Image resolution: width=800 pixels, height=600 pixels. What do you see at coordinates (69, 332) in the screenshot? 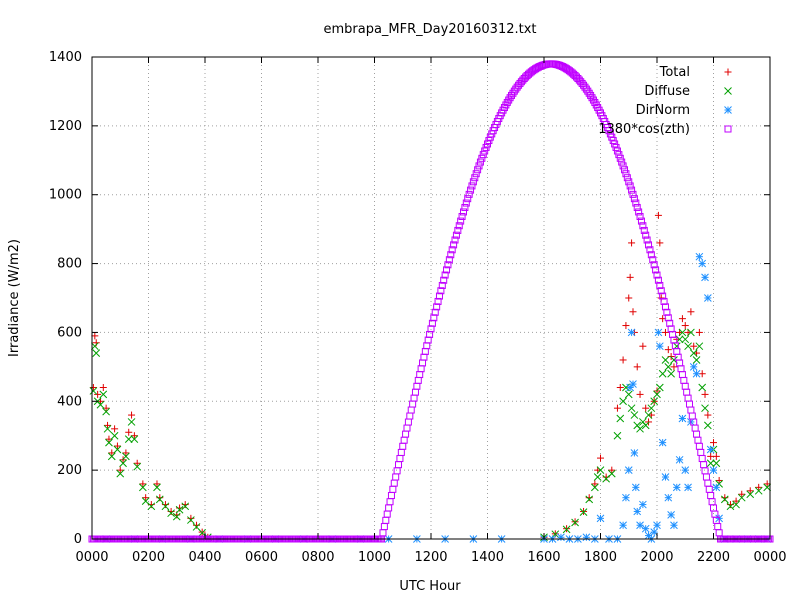
I see `y-tick-label: 600` at bounding box center [69, 332].